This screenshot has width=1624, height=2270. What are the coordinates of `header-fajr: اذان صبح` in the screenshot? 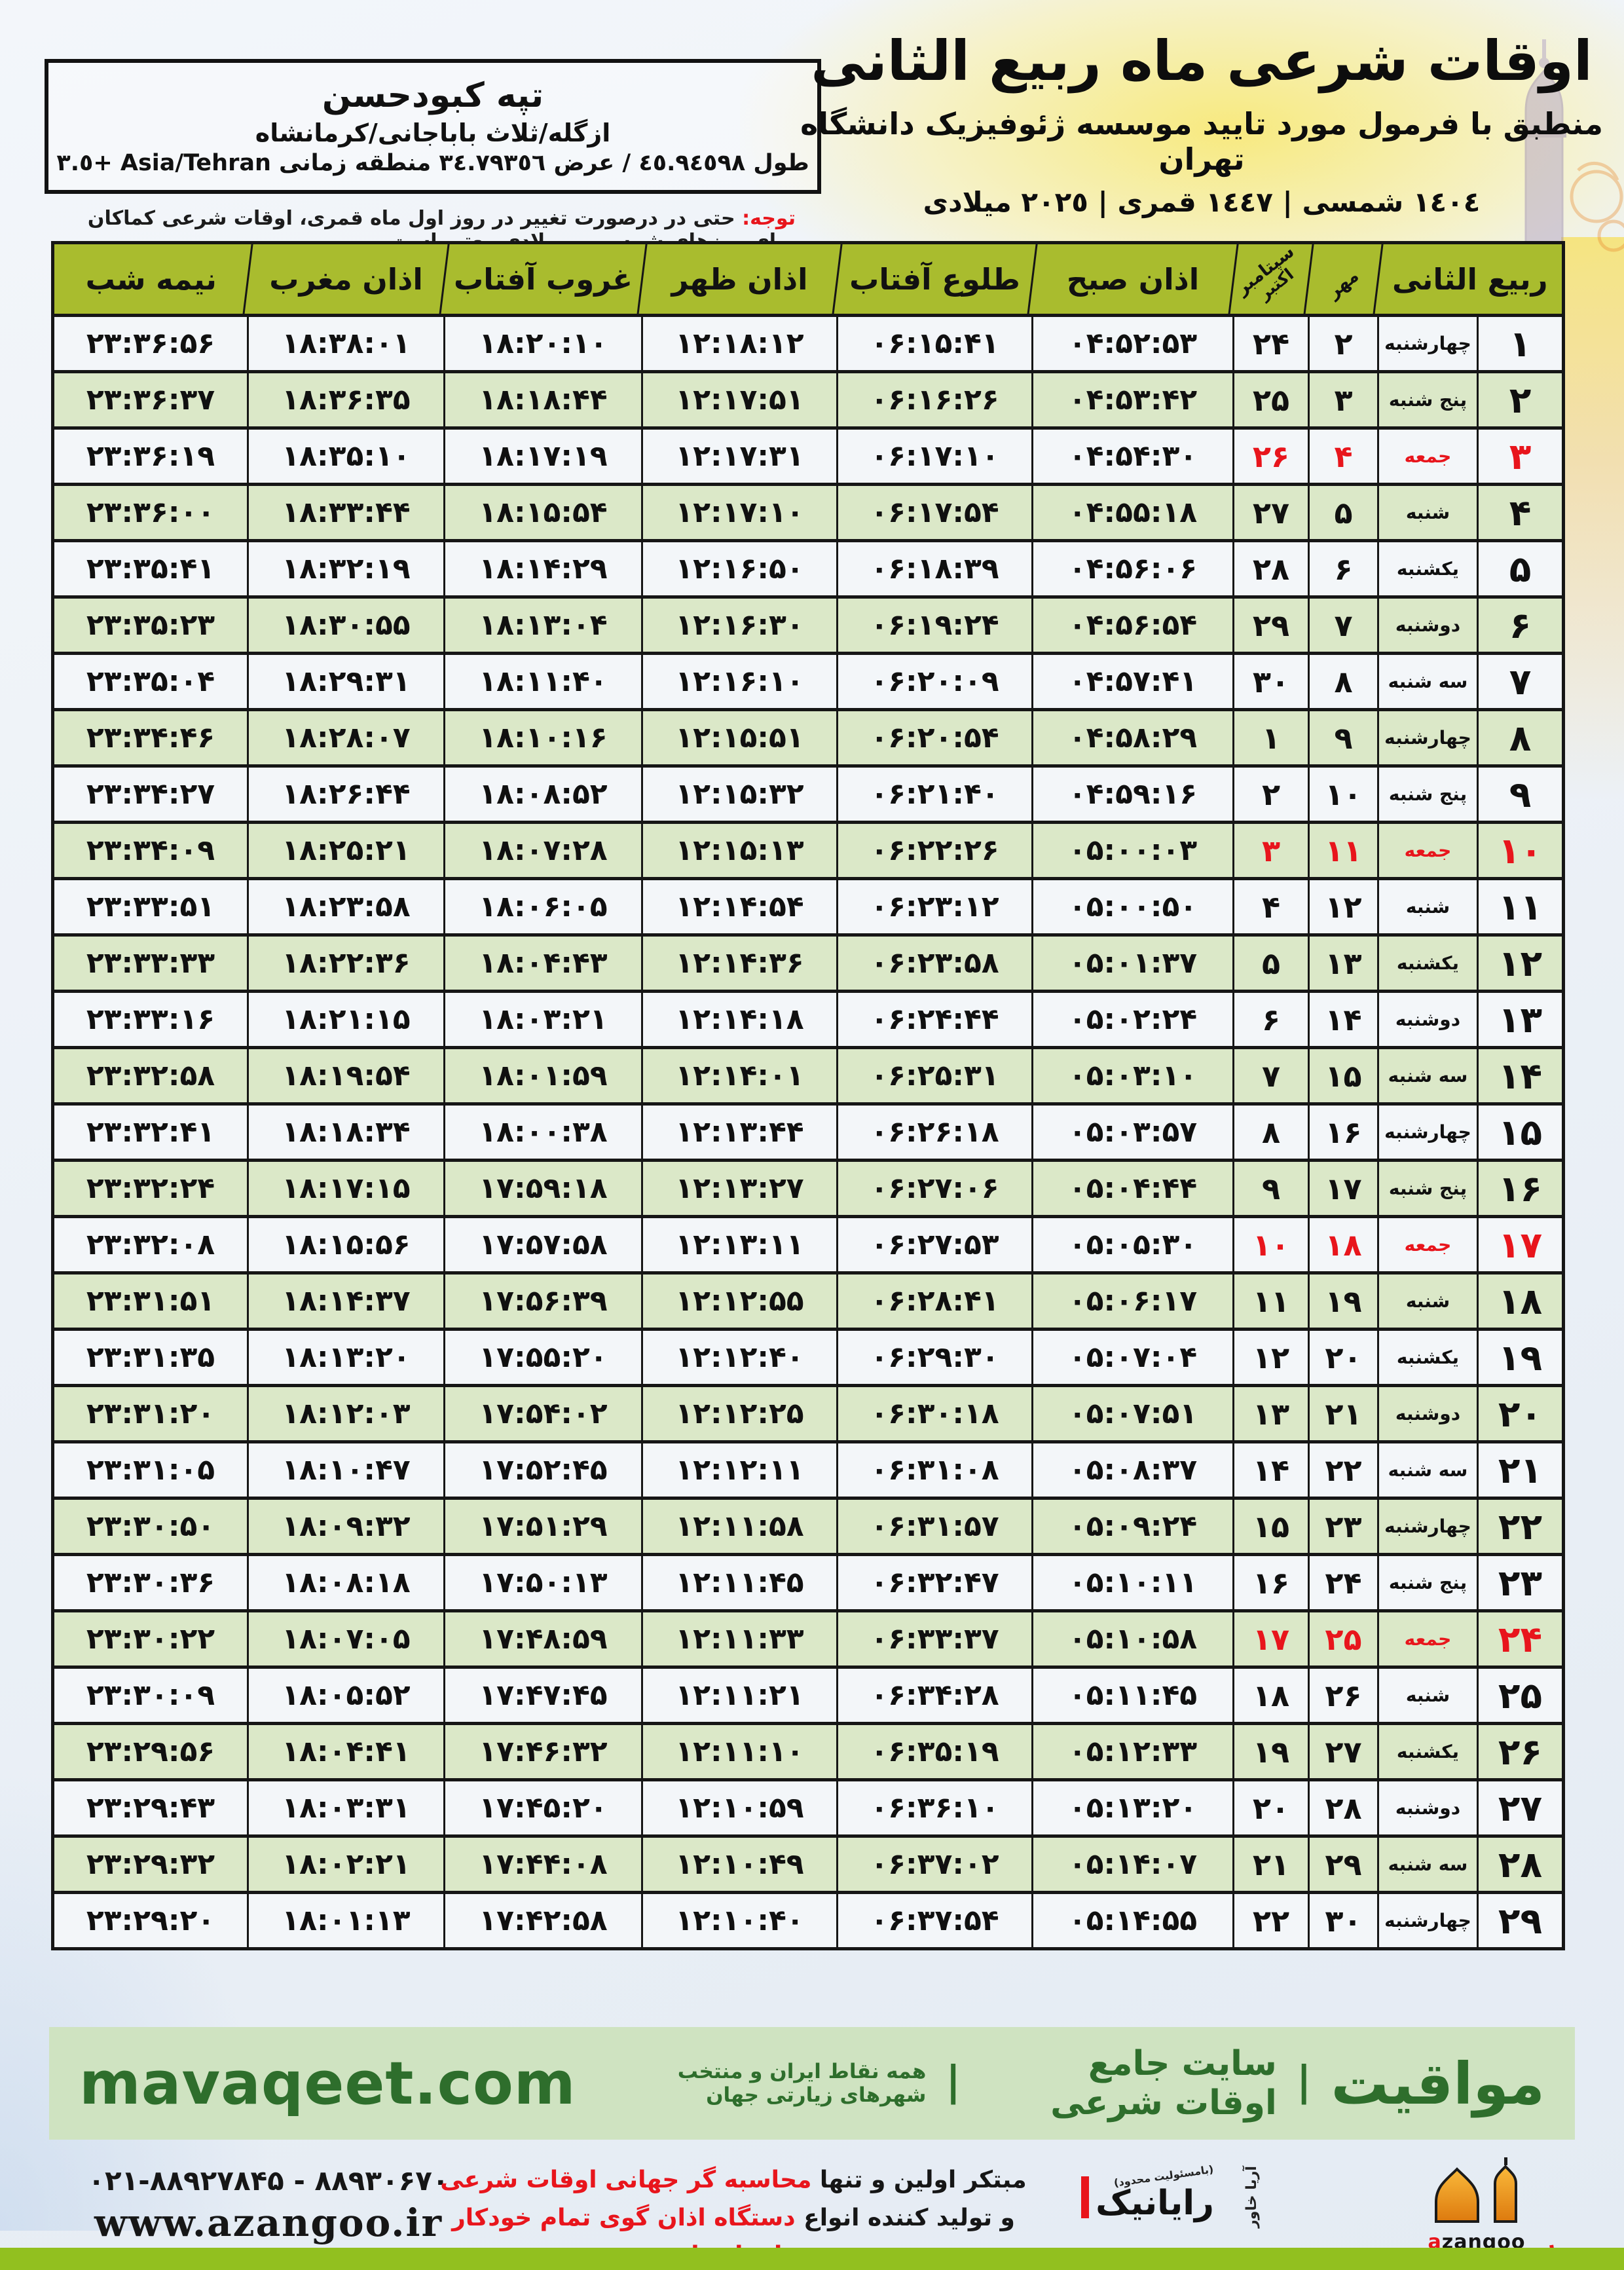 It's located at (1133, 279).